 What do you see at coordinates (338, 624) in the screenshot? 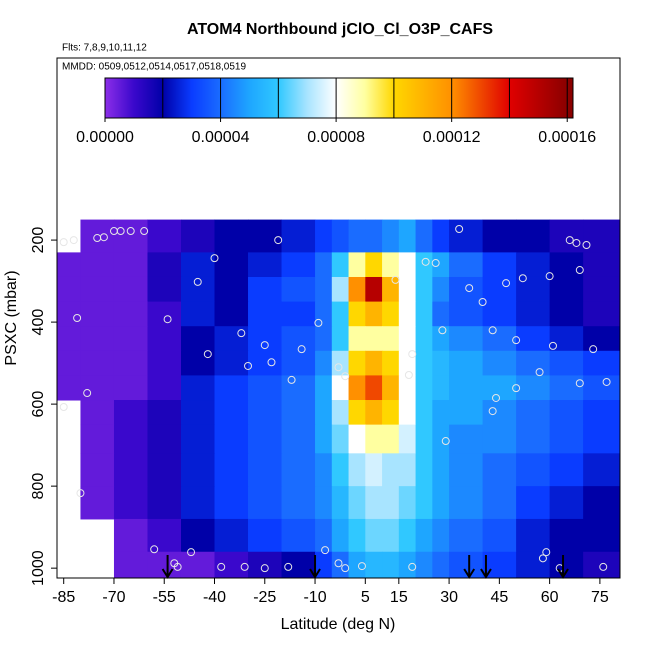
I see `x-axis-label: Latitude (deg N)` at bounding box center [338, 624].